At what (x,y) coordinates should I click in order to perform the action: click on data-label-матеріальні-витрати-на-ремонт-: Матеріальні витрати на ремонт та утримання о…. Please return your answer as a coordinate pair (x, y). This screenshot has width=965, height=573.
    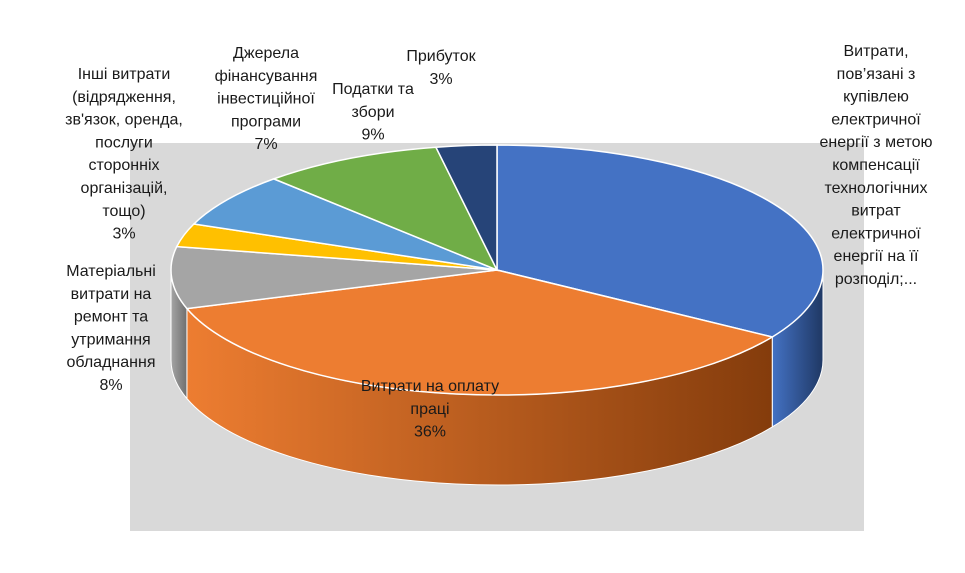
    Looking at the image, I should click on (111, 328).